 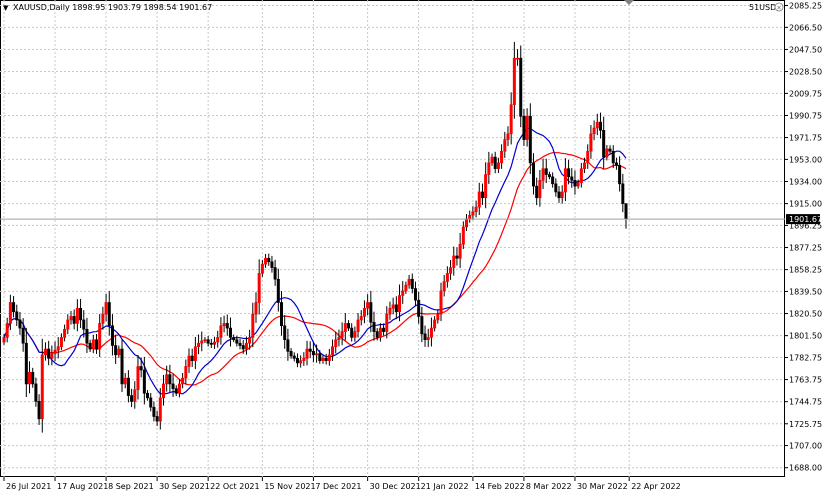 What do you see at coordinates (779, 7) in the screenshot?
I see `close-icon` at bounding box center [779, 7].